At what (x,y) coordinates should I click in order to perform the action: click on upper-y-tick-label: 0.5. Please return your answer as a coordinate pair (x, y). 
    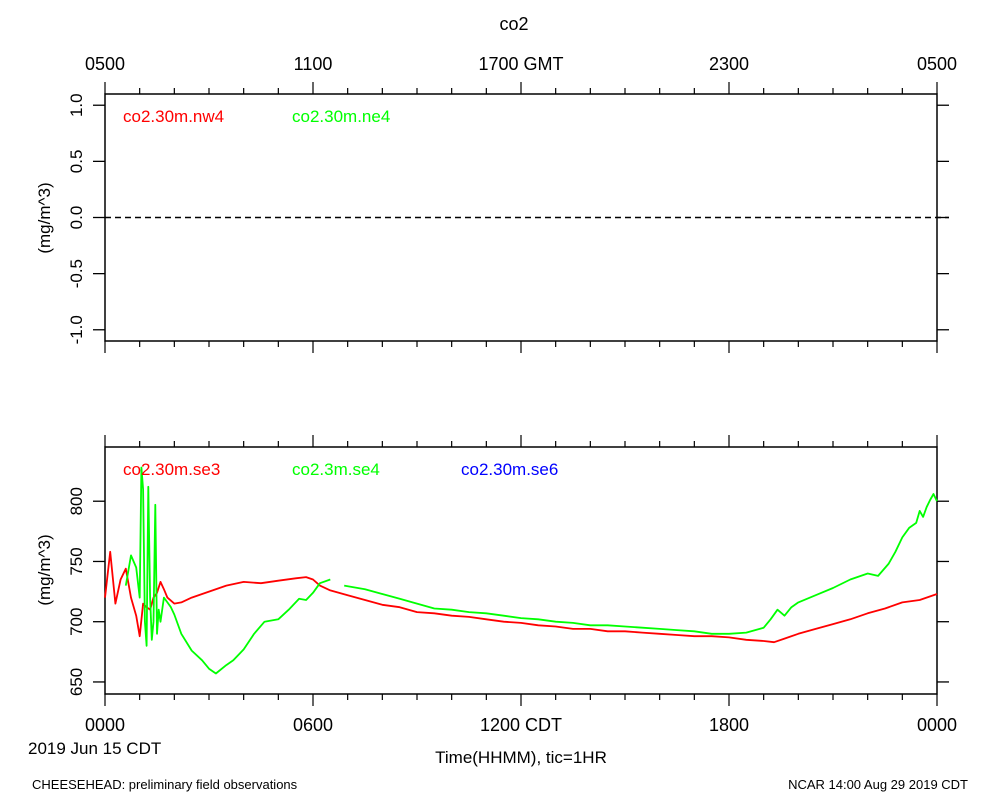
    Looking at the image, I should click on (76, 162).